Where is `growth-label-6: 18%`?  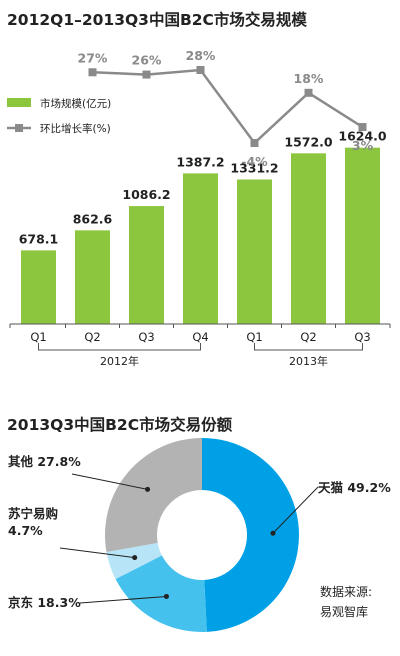 growth-label-6: 18% is located at coordinates (309, 78).